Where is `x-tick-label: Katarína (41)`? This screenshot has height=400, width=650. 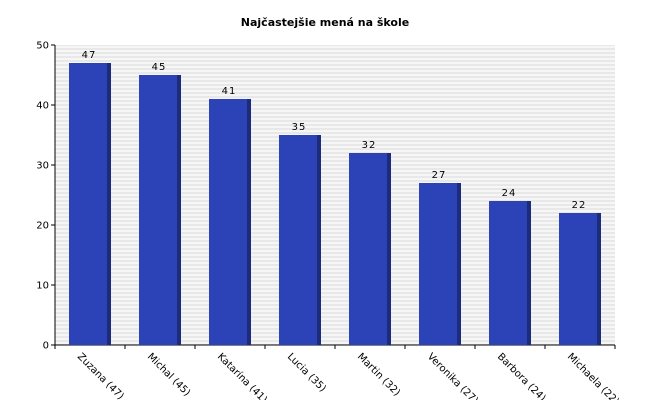
x-tick-label: Katarína (41) is located at coordinates (242, 375).